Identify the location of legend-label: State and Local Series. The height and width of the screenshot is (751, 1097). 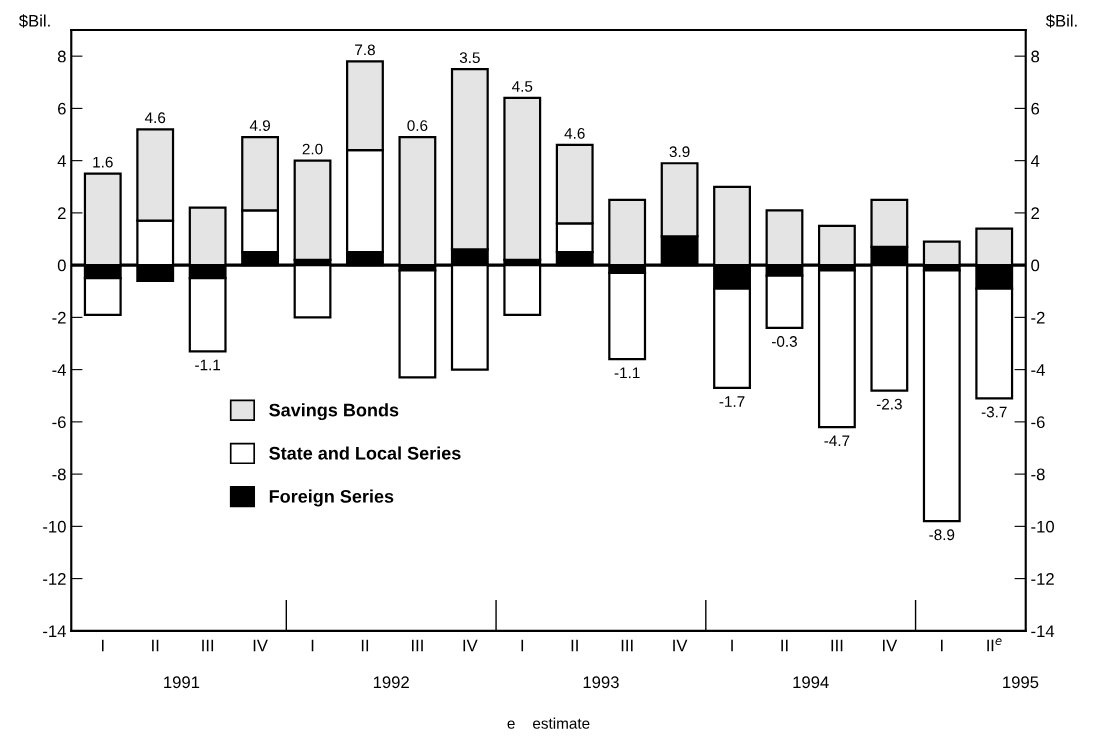
(365, 453).